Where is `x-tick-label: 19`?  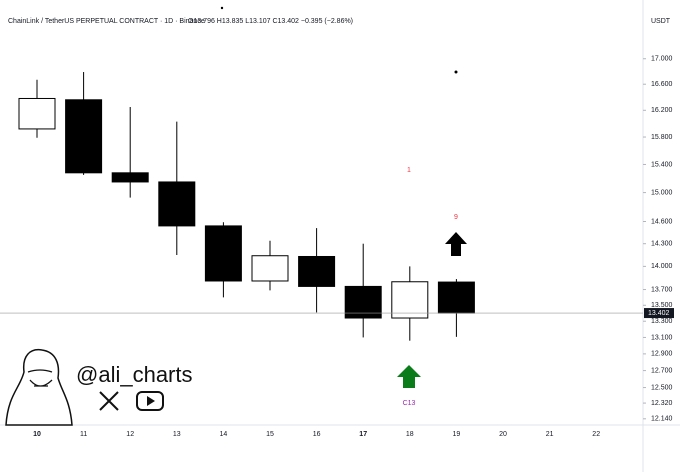 x-tick-label: 19 is located at coordinates (457, 434).